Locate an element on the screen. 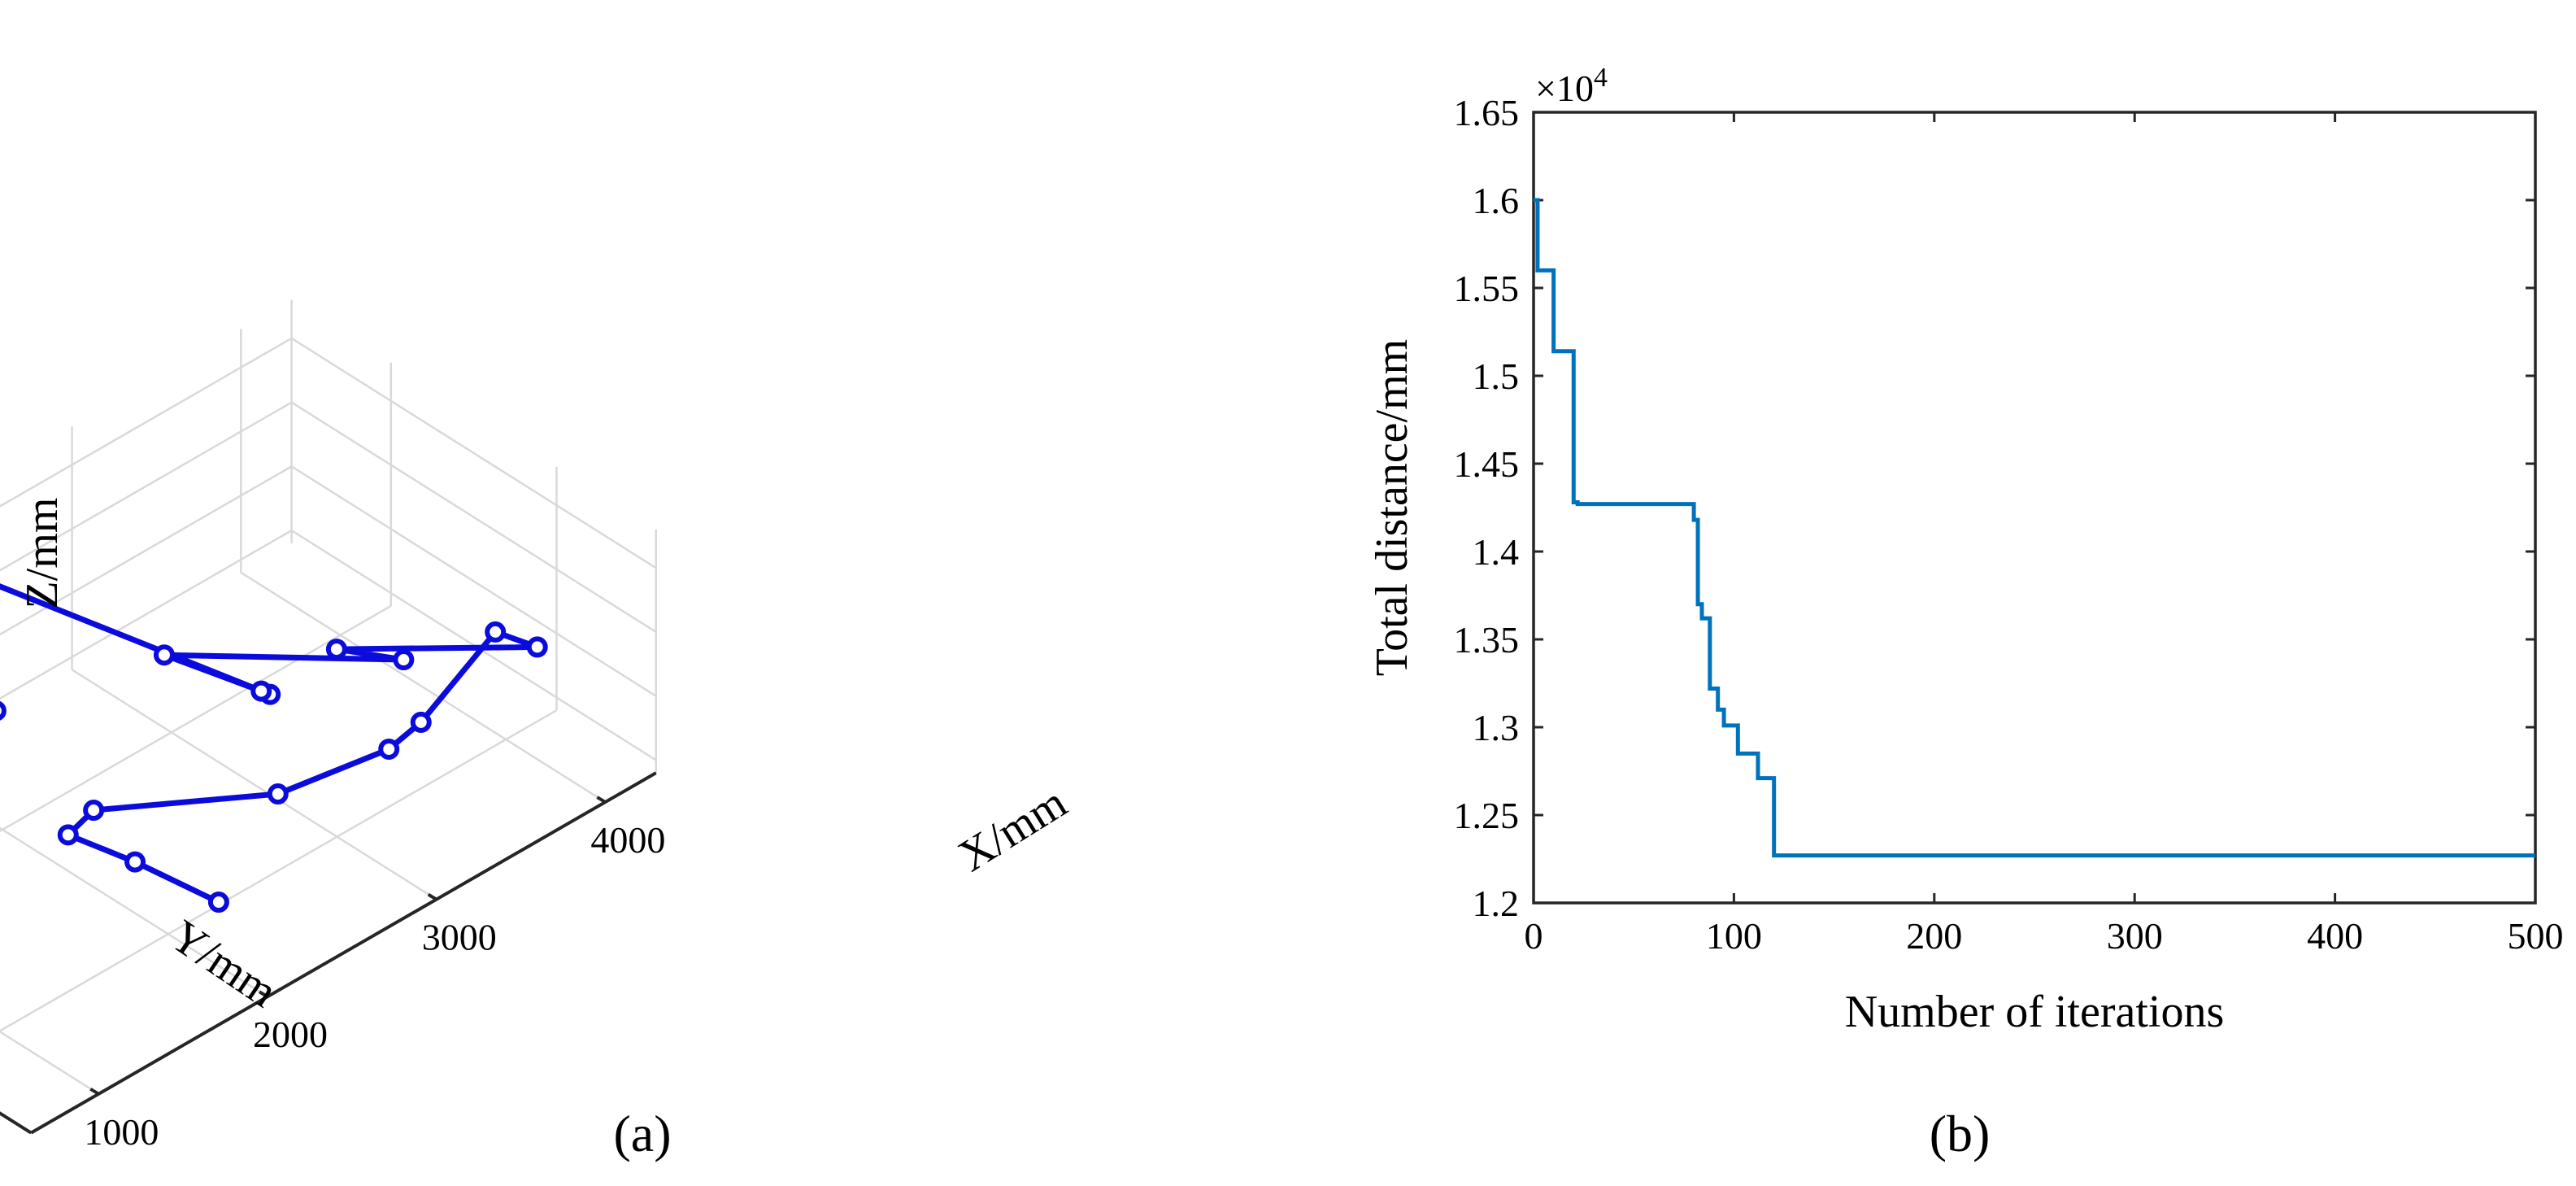  chart-a-z-axis-label: Z/mm is located at coordinates (42, 553).